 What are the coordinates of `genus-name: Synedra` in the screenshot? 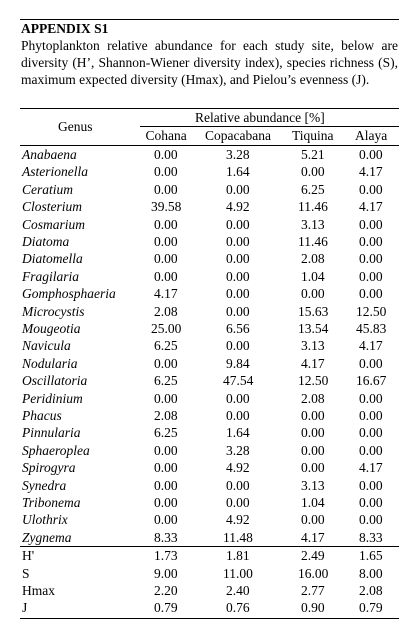 It's located at (44, 485).